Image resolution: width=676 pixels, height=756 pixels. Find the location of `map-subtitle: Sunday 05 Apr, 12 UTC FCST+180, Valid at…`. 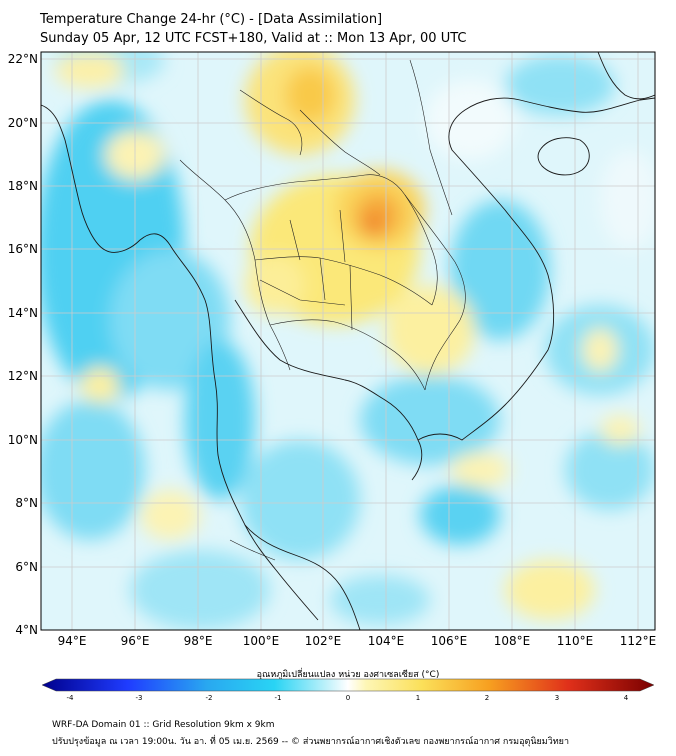

map-subtitle: Sunday 05 Apr, 12 UTC FCST+180, Valid at… is located at coordinates (253, 38).